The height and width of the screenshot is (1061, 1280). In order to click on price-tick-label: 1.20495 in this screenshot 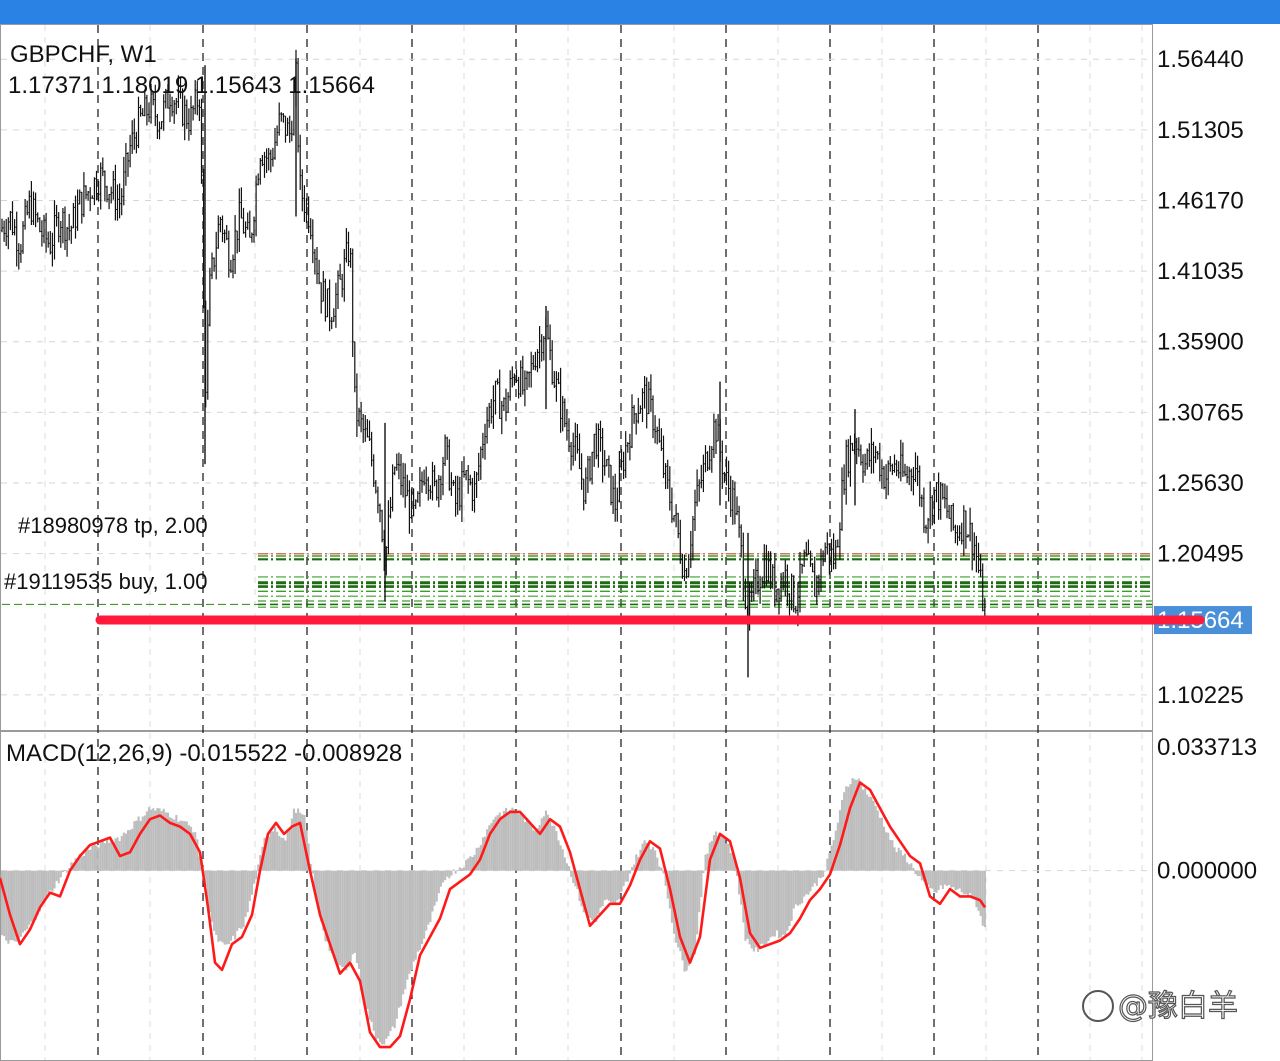, I will do `click(1200, 554)`.